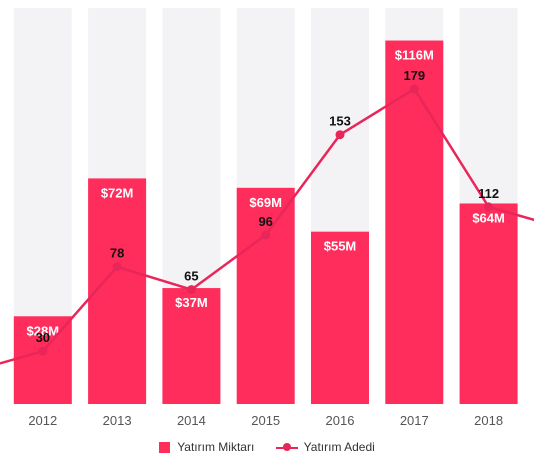 The width and height of the screenshot is (534, 462). Describe the element at coordinates (43, 337) in the screenshot. I see `line-label-2012: 30` at that location.